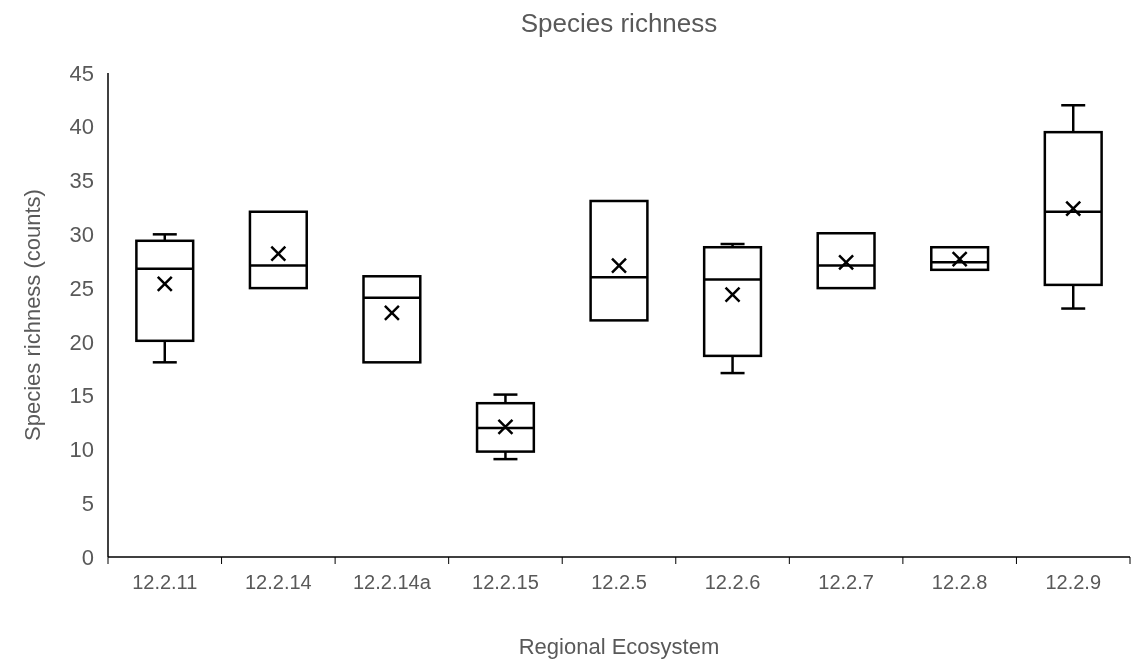 The height and width of the screenshot is (666, 1140). What do you see at coordinates (392, 582) in the screenshot?
I see `x-tick-label: 12.2.14a` at bounding box center [392, 582].